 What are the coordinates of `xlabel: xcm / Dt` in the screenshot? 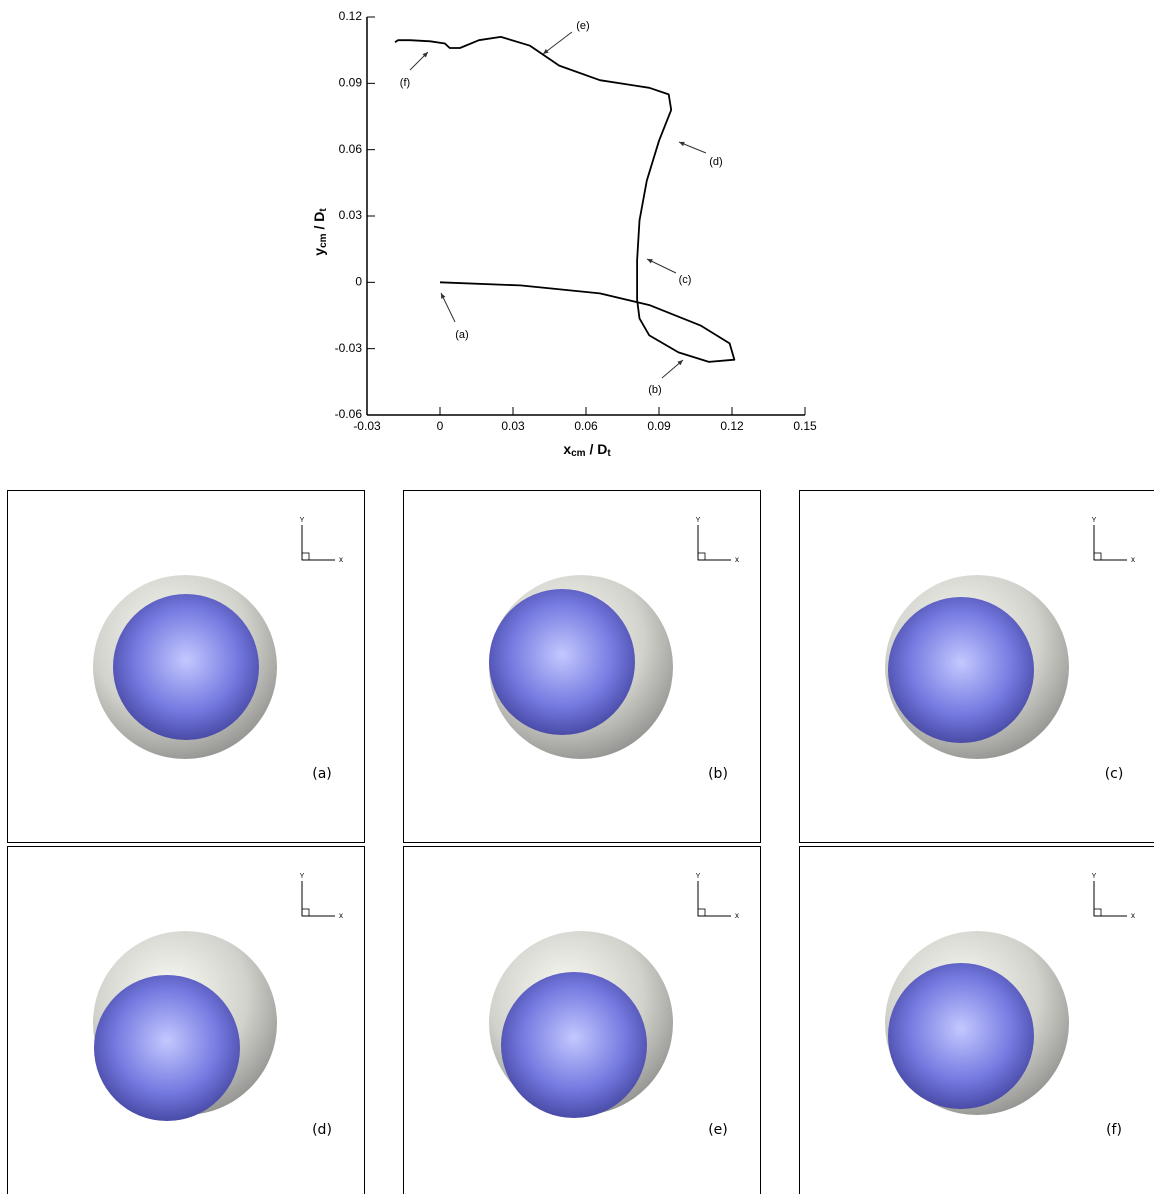 It's located at (587, 450).